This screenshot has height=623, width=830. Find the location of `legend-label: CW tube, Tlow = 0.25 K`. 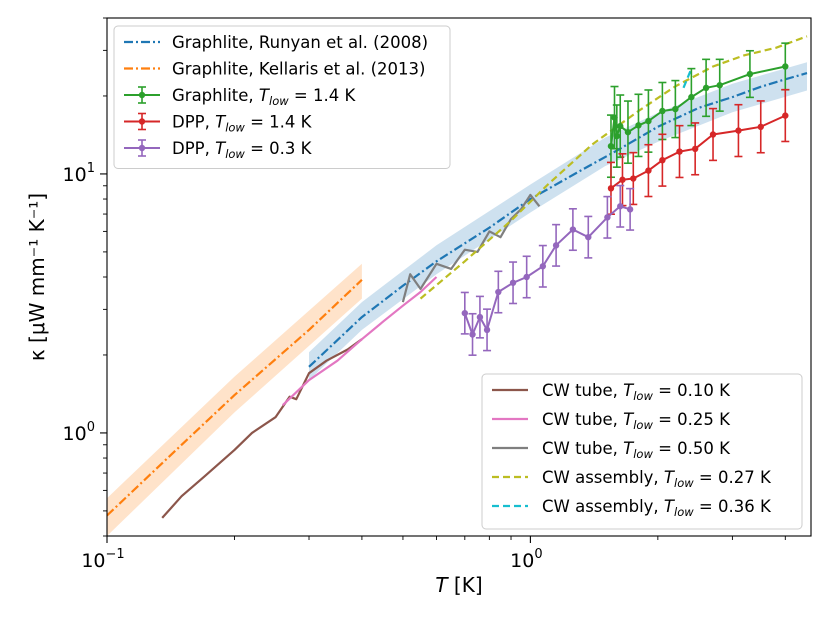

legend-label: CW tube, Tlow = 0.25 K is located at coordinates (636, 421).